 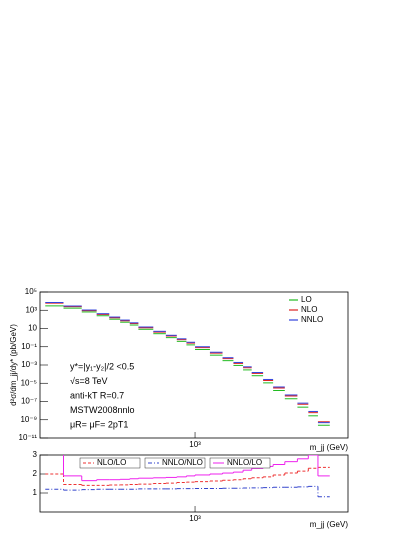 What do you see at coordinates (102, 366) in the screenshot?
I see `annotation: y*=|y₁-y₂|/2 <0.5` at bounding box center [102, 366].